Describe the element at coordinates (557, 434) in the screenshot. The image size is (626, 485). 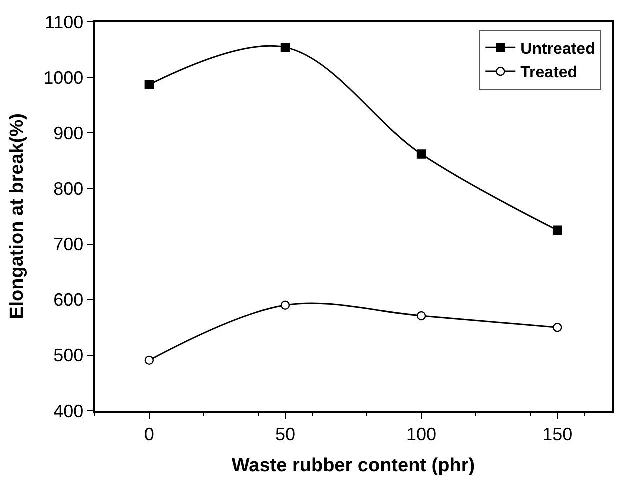
I see `x-tick-label: 150` at that location.